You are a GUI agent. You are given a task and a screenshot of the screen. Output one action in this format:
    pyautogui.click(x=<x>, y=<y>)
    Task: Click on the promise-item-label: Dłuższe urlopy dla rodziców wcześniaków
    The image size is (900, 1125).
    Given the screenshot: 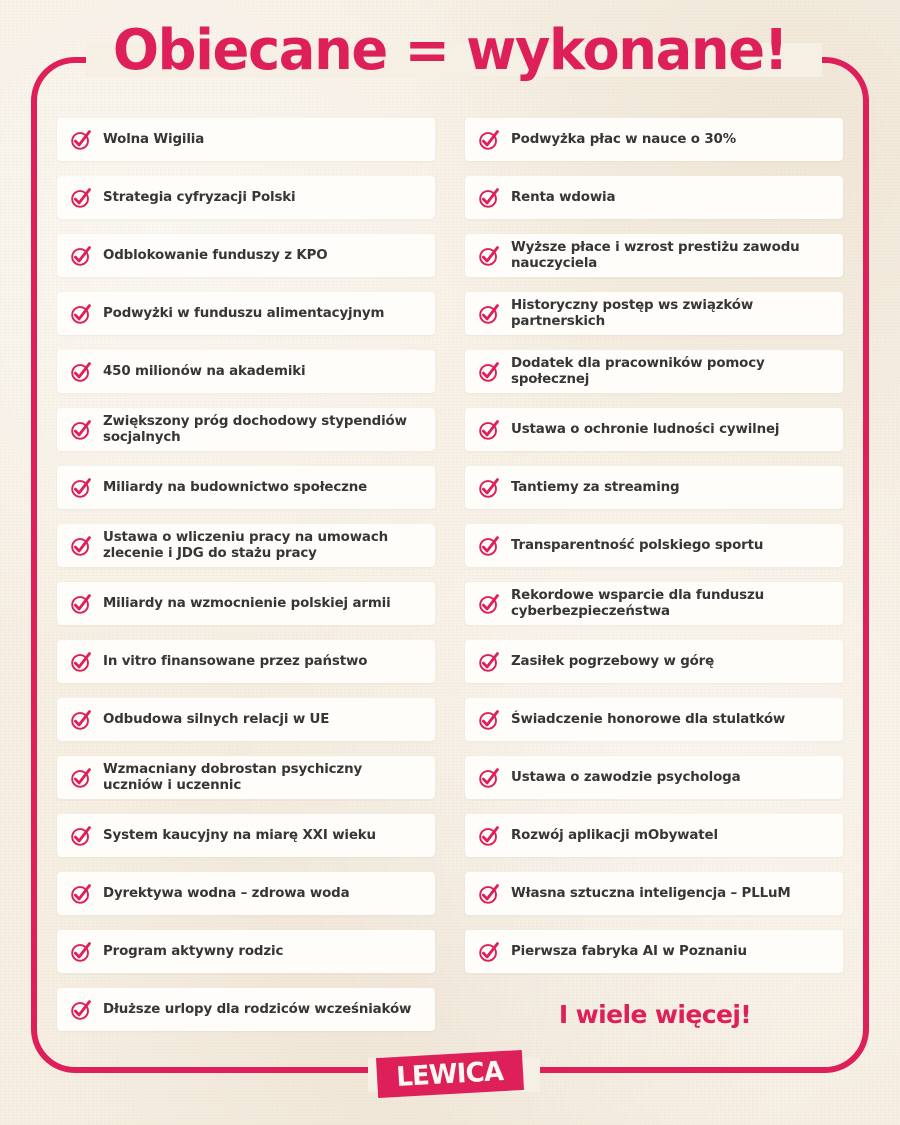 What is the action you would take?
    pyautogui.click(x=257, y=1009)
    